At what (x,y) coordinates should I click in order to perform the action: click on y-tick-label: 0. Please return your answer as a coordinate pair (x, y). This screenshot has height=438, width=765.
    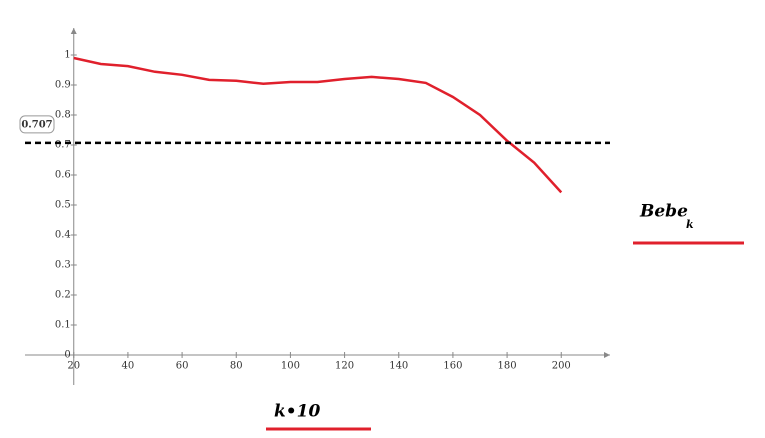
    Looking at the image, I should click on (67, 355).